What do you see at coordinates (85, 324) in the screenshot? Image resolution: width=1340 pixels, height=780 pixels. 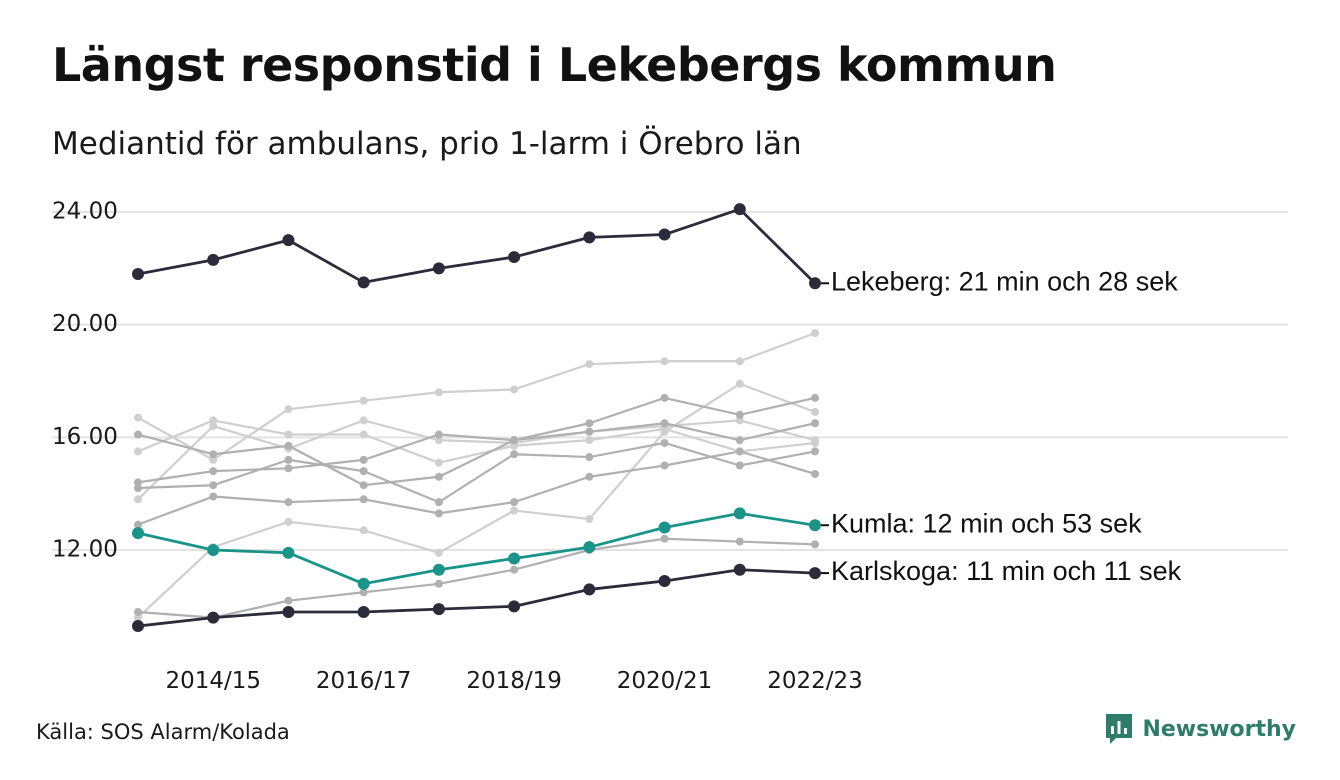 I see `y-tick-label: 20.00` at bounding box center [85, 324].